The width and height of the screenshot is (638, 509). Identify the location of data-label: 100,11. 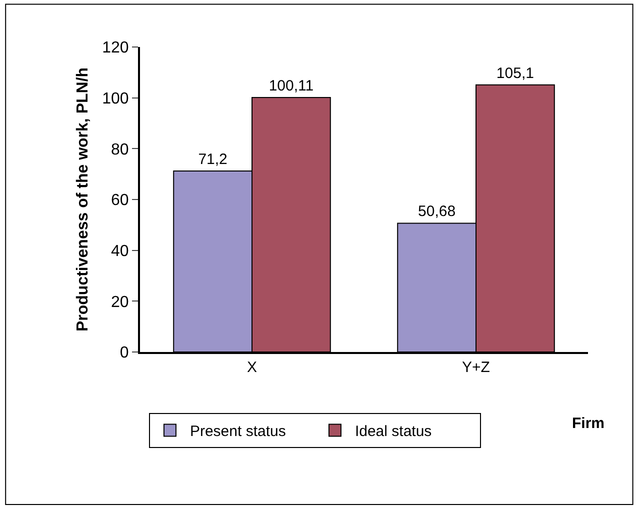
(291, 86).